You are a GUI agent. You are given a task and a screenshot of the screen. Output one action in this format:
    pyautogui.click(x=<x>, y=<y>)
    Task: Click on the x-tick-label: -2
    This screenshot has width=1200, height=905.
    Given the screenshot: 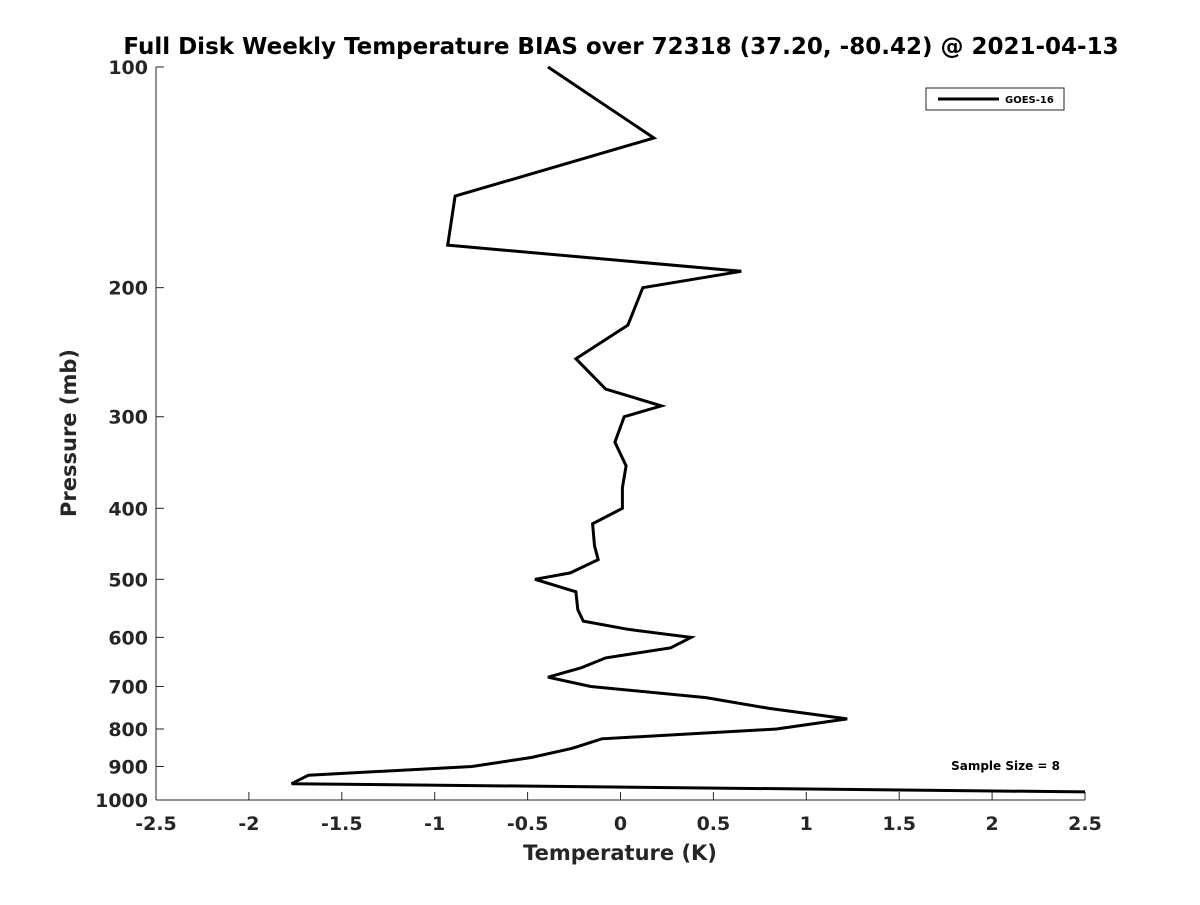 What is the action you would take?
    pyautogui.click(x=248, y=824)
    